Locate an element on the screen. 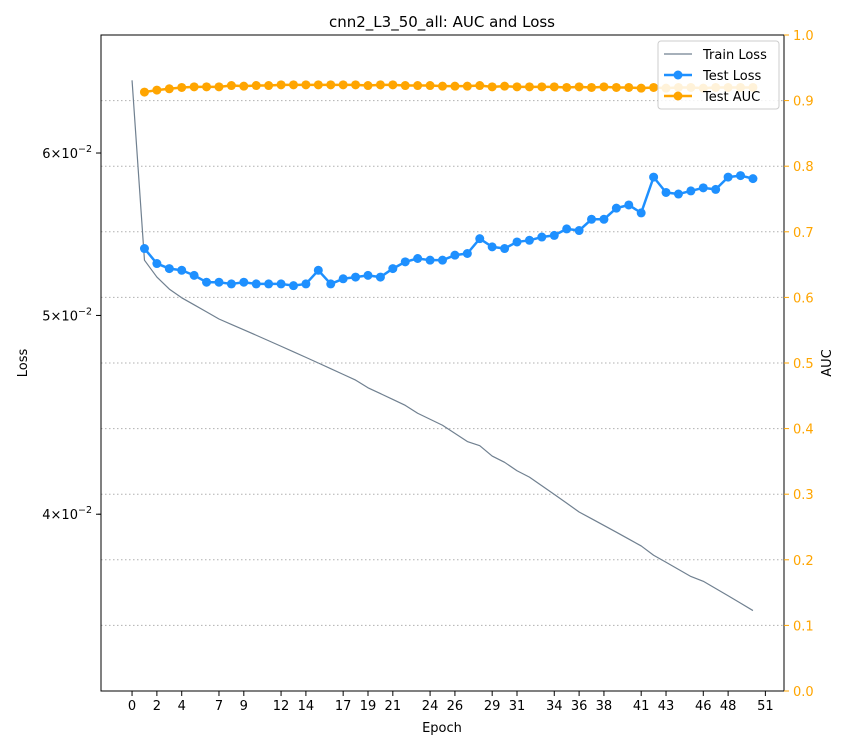  legend-train-loss-label: Train Loss is located at coordinates (734, 55).